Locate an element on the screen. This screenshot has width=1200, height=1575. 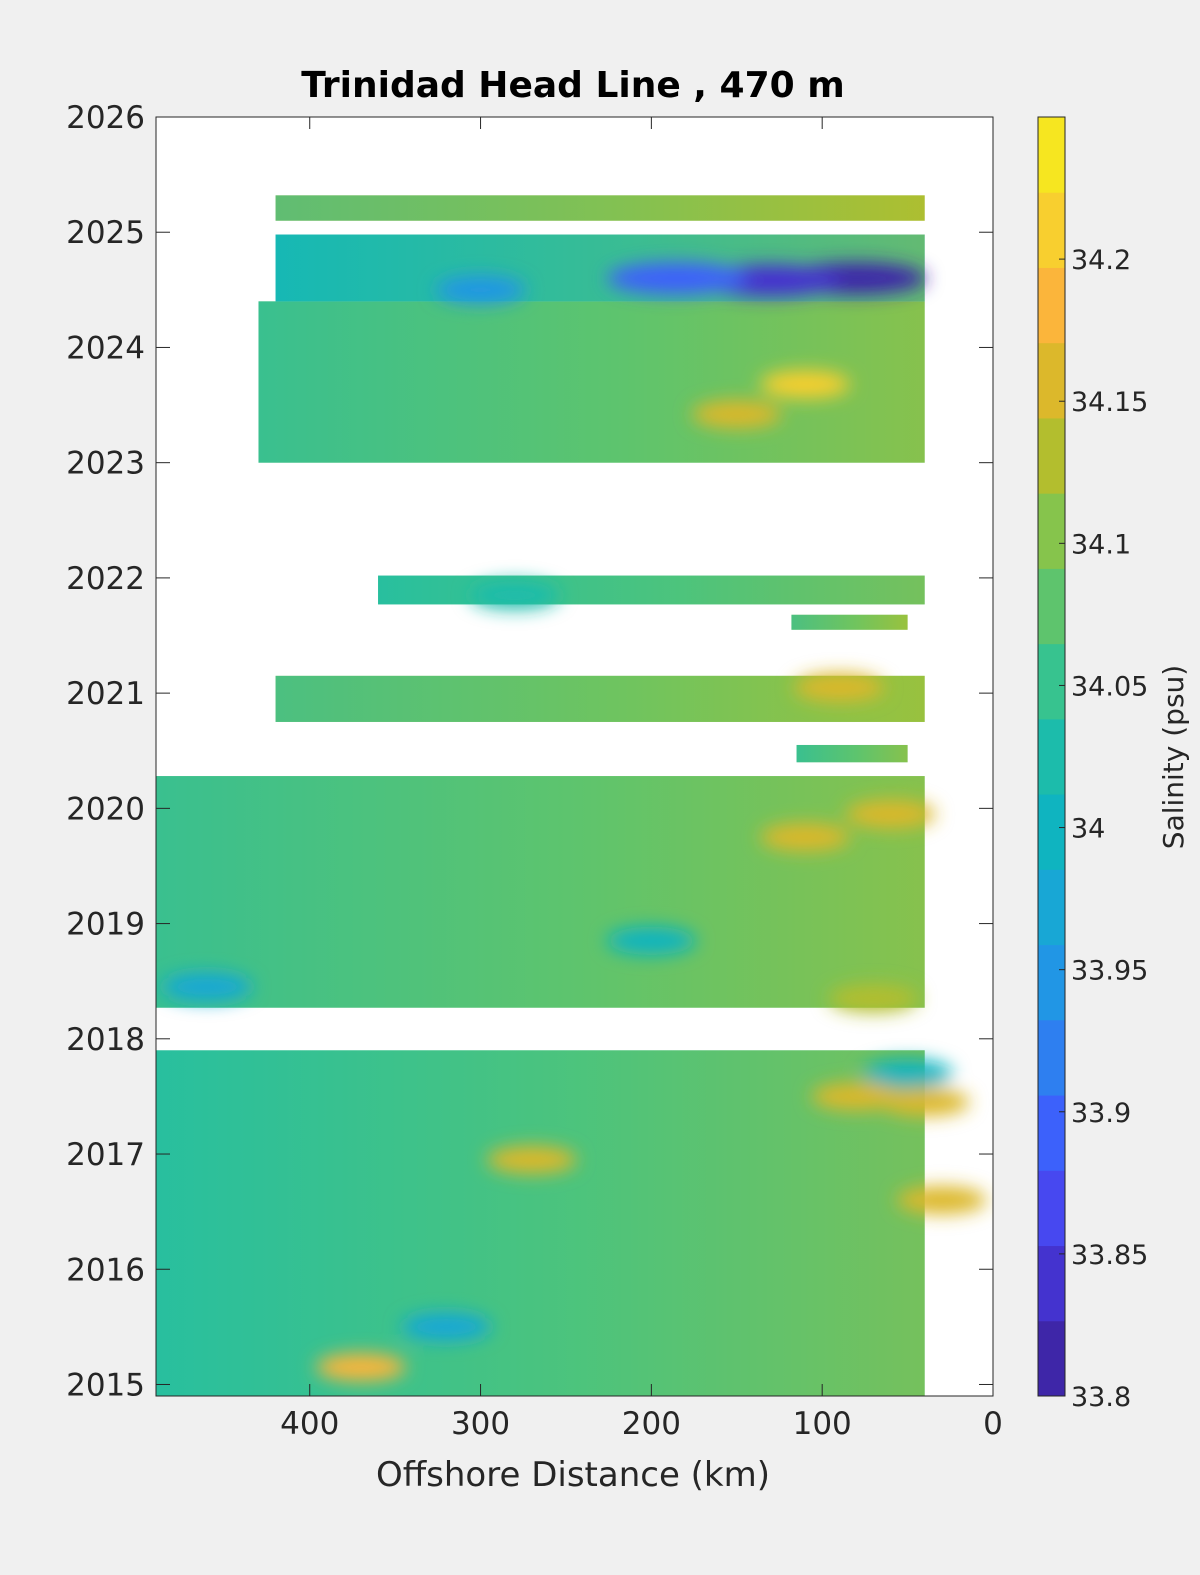
x-tick-label: 0 is located at coordinates (993, 1424).